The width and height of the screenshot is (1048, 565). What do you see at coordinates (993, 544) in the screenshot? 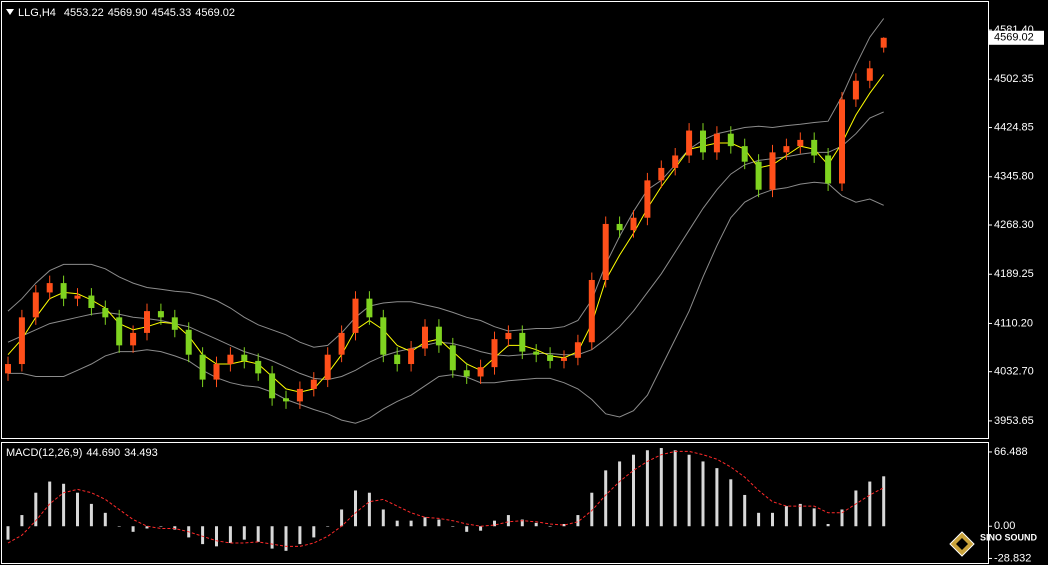
I see `logo: SINO SOUND` at bounding box center [993, 544].